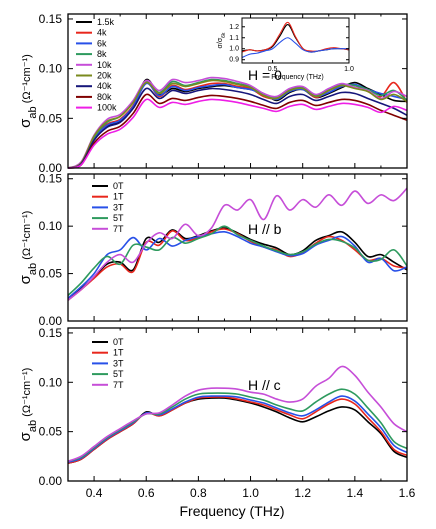 Image resolution: width=436 pixels, height=529 pixels. What do you see at coordinates (231, 511) in the screenshot?
I see `x-axis-label: Frequency (THz)` at bounding box center [231, 511].